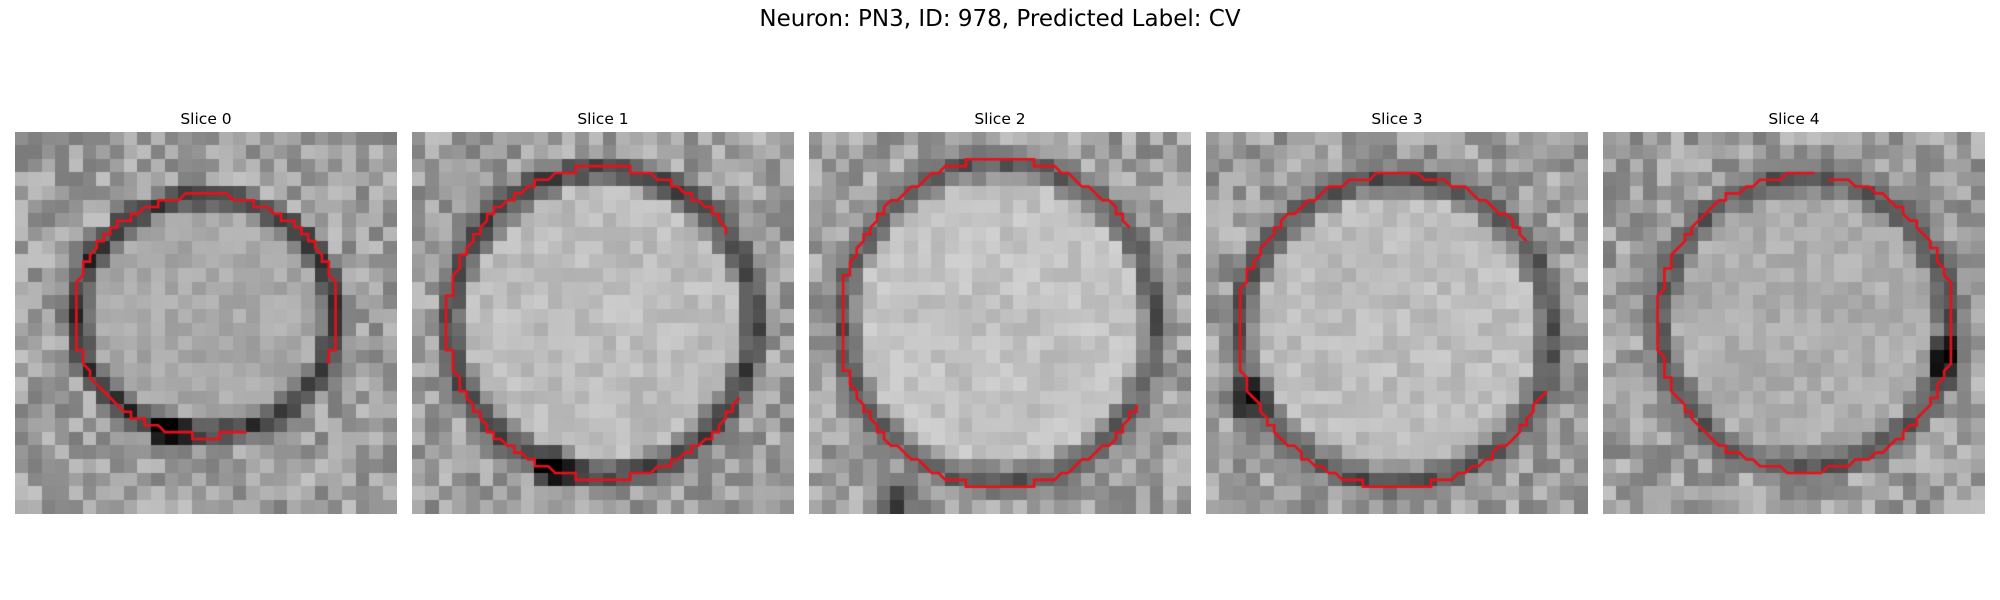 The image size is (2000, 600). I want to click on slice-title: Slice 4, so click(1794, 119).